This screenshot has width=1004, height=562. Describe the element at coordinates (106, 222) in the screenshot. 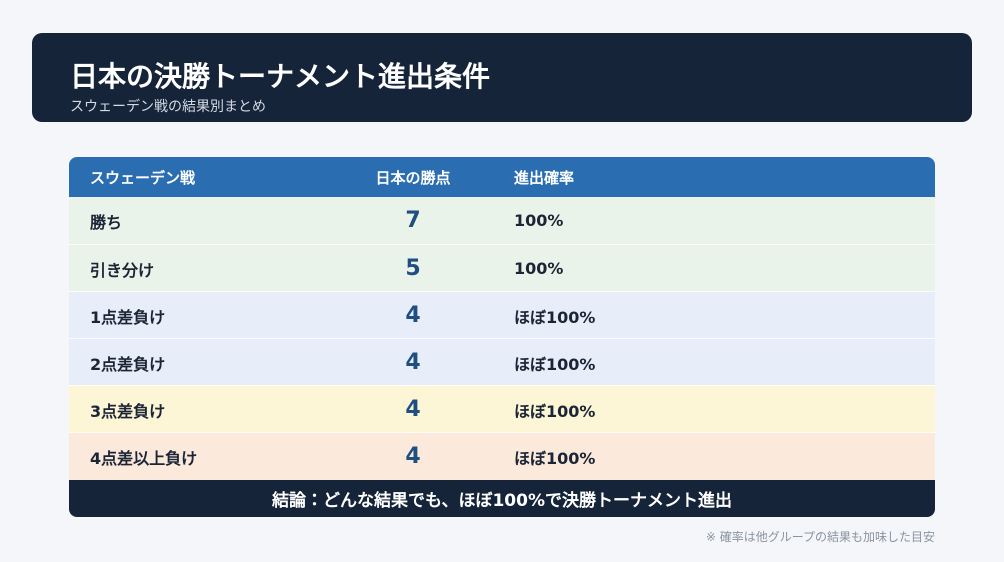

I see `table-cell: 勝ち` at that location.